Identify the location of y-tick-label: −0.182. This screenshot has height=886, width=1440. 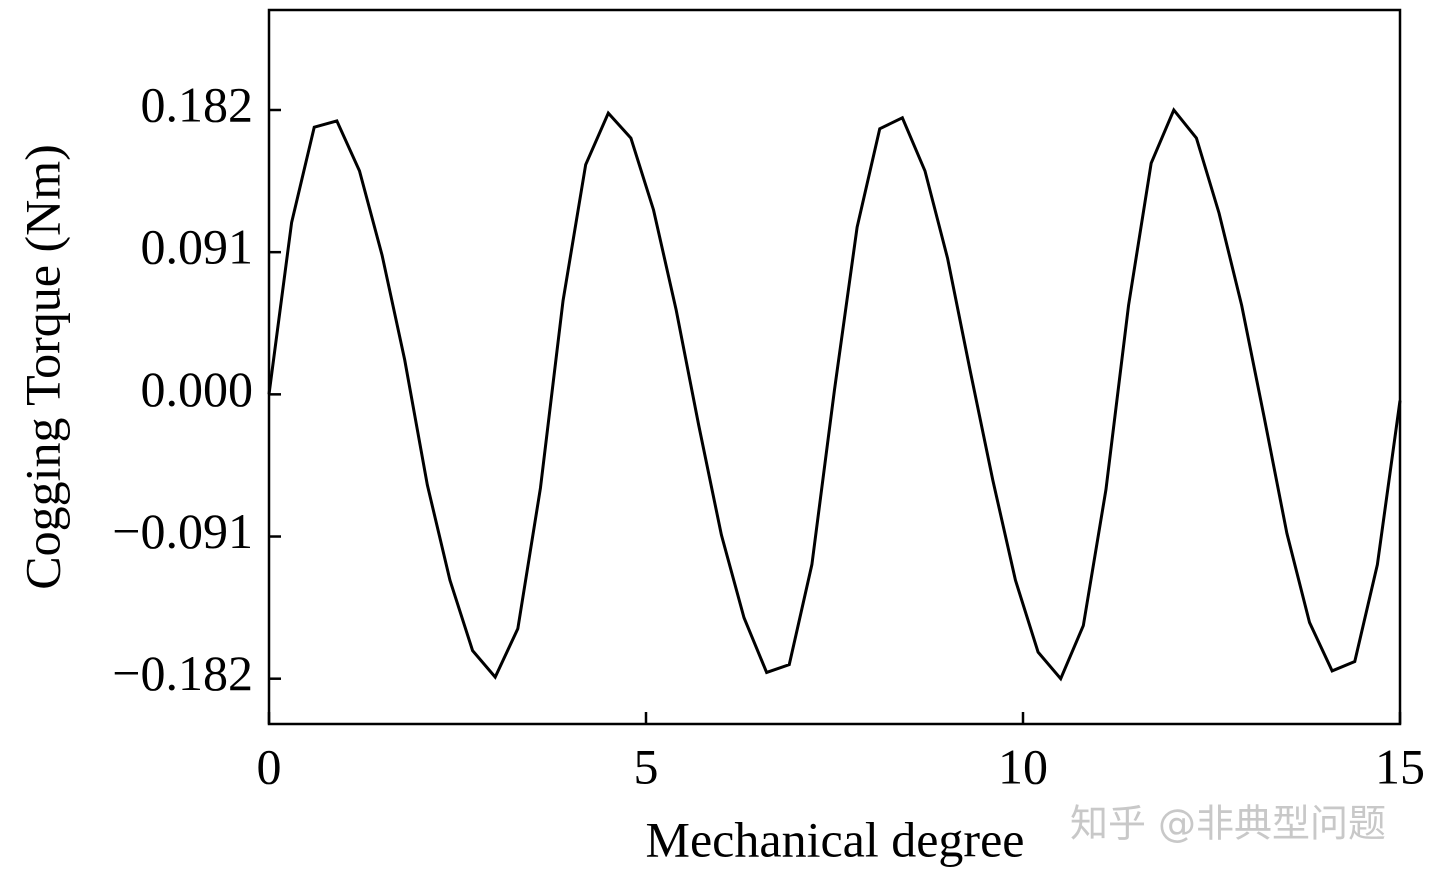
(182, 673).